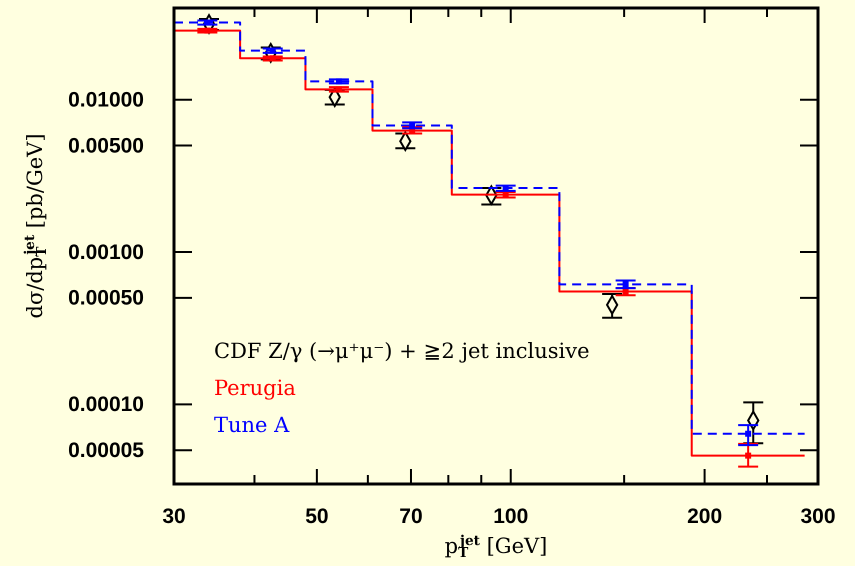 The height and width of the screenshot is (566, 855). Describe the element at coordinates (106, 146) in the screenshot. I see `y-tick-label: 0.00500` at that location.